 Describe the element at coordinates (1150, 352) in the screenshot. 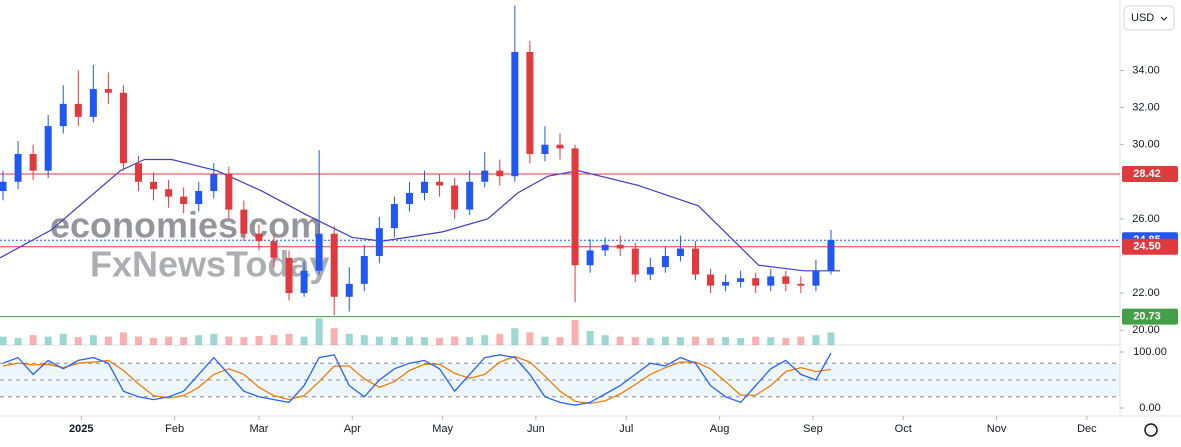

I see `stoch-tick-label: 100.00` at that location.